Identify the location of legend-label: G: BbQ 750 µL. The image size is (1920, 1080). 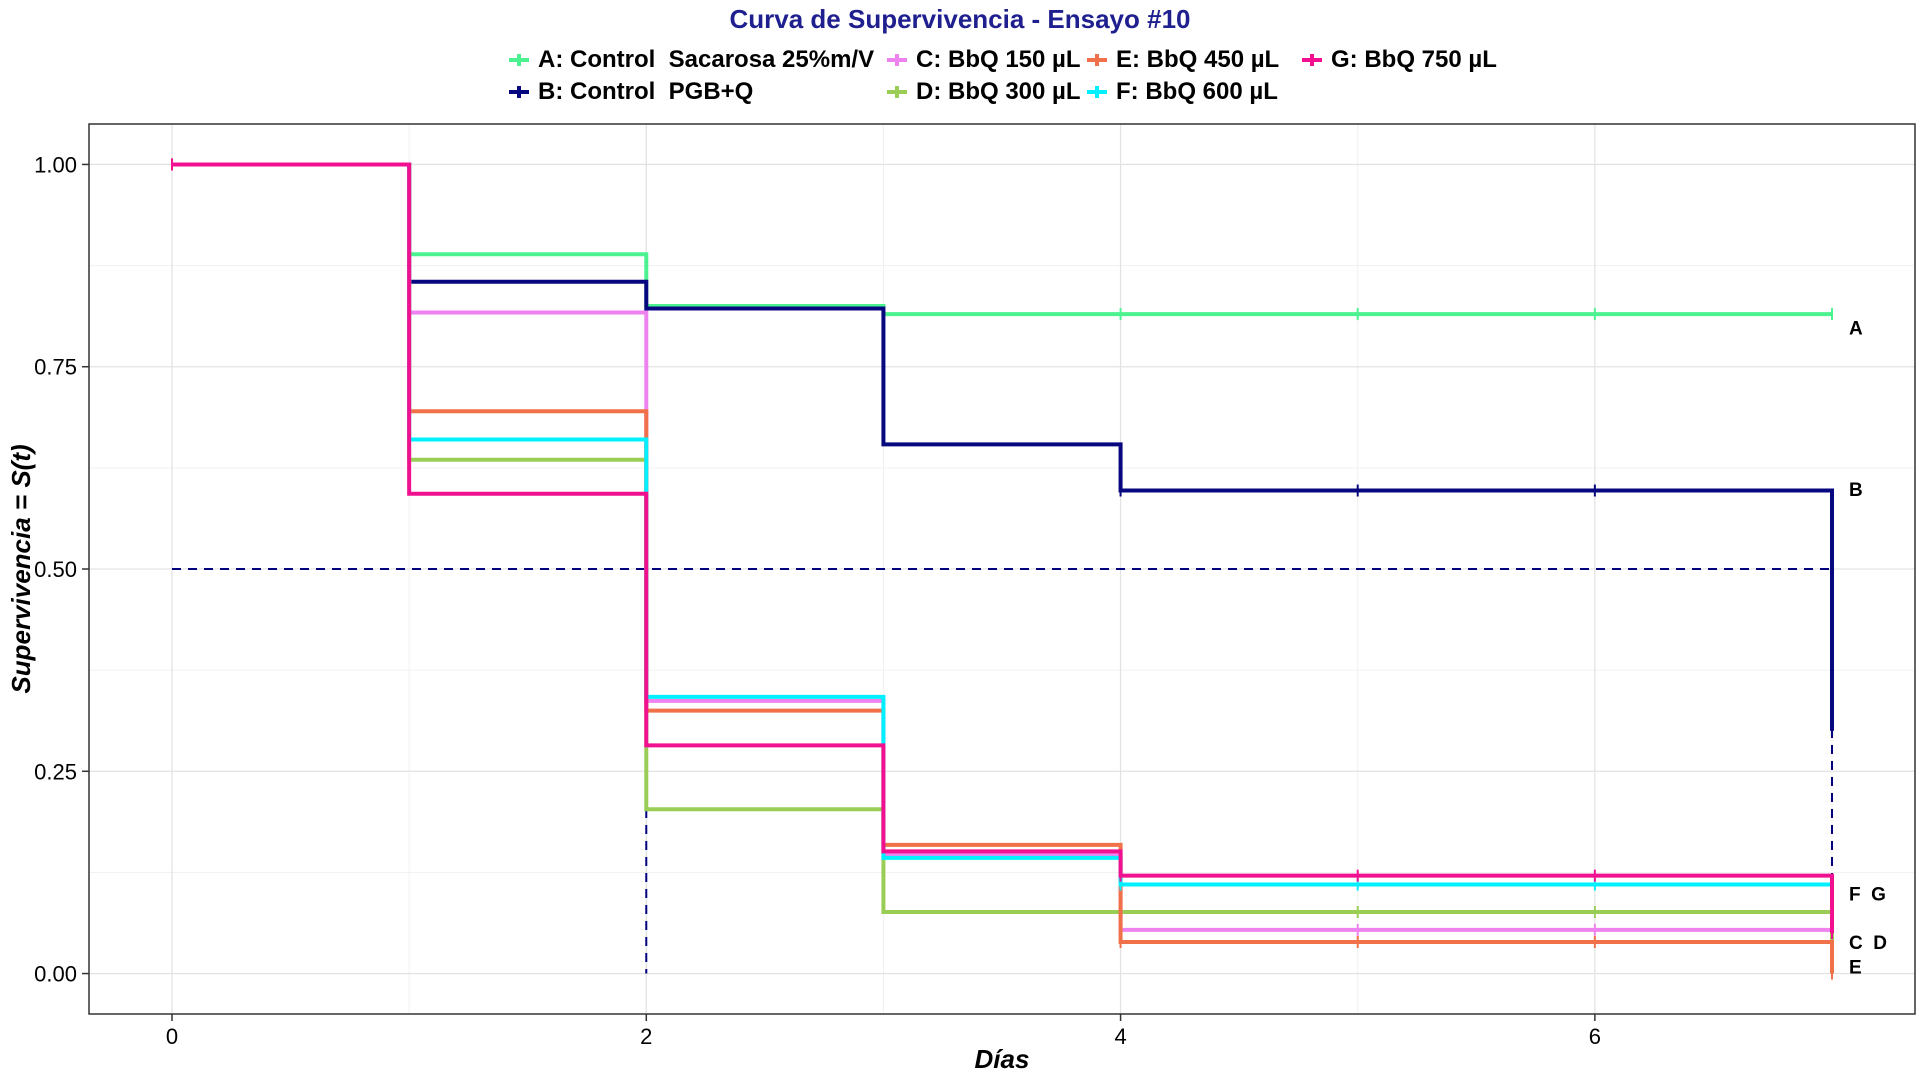
(1414, 59).